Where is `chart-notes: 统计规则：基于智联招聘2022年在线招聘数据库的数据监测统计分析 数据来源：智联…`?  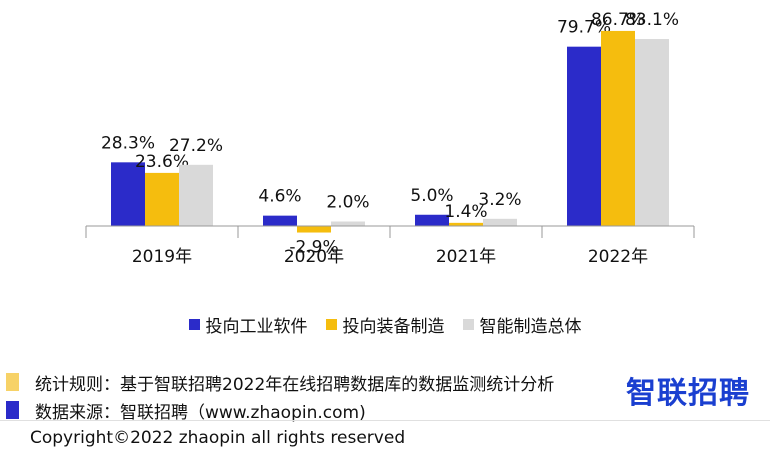
chart-notes: 统计规则：基于智联招聘2022年在线招聘数据库的数据监测统计分析 数据来源：智联… is located at coordinates (280, 396).